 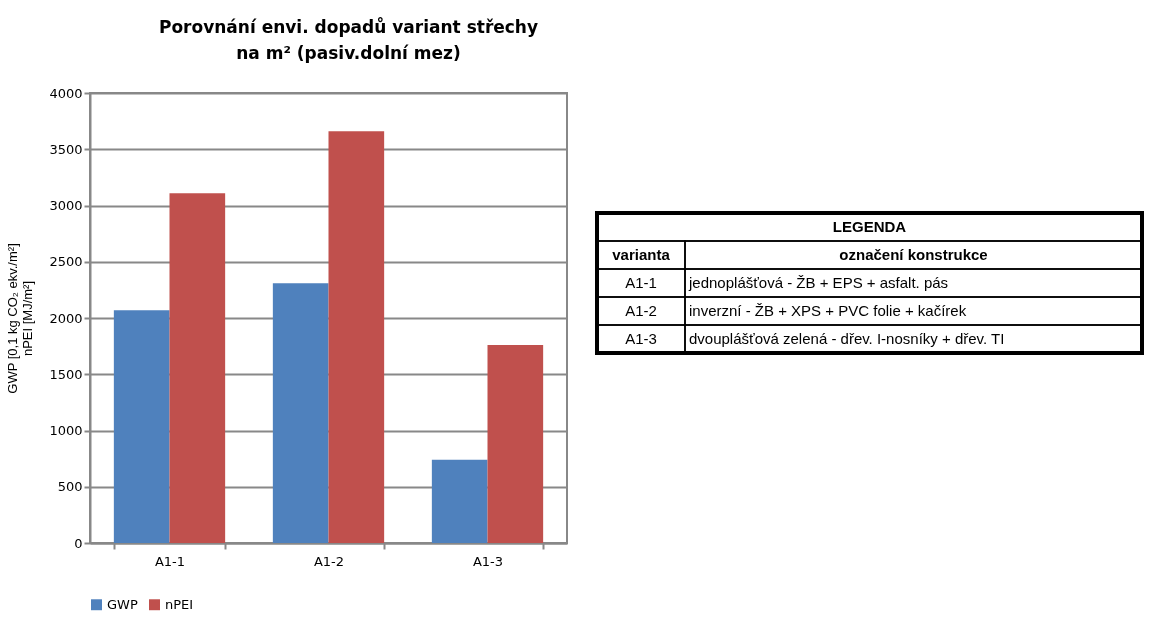 I want to click on y-tick-label: 3000, so click(x=66, y=205).